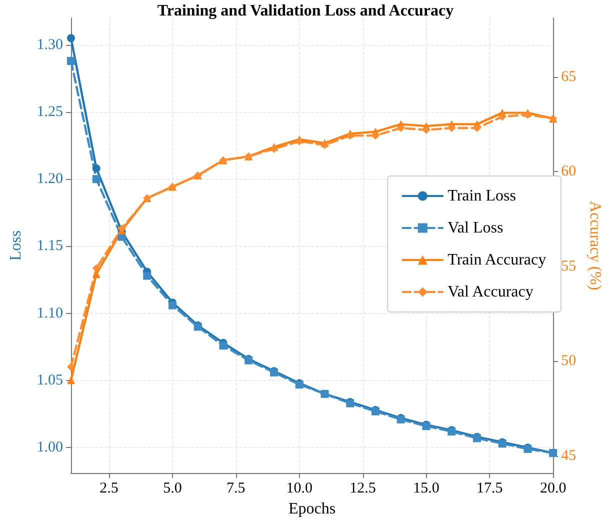  I want to click on y-tick-label: 1.20, so click(49, 179).